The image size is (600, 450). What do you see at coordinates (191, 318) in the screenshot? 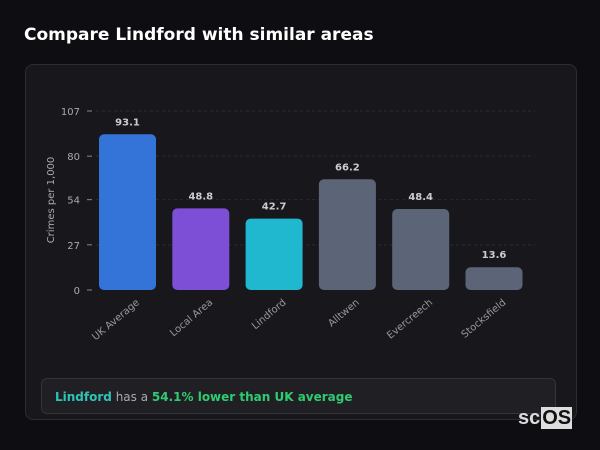
I see `x-tick-label: Local Area` at bounding box center [191, 318].